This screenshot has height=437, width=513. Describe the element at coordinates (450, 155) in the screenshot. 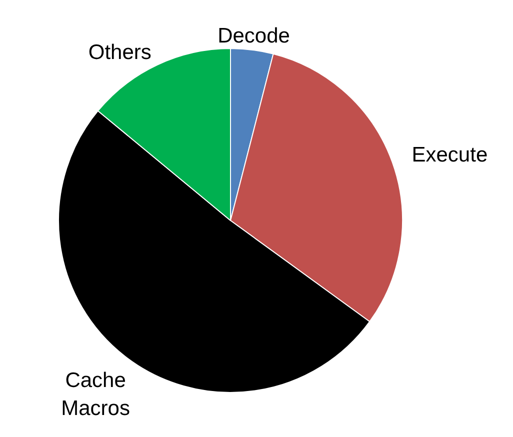

I see `slice-label: Execute` at that location.